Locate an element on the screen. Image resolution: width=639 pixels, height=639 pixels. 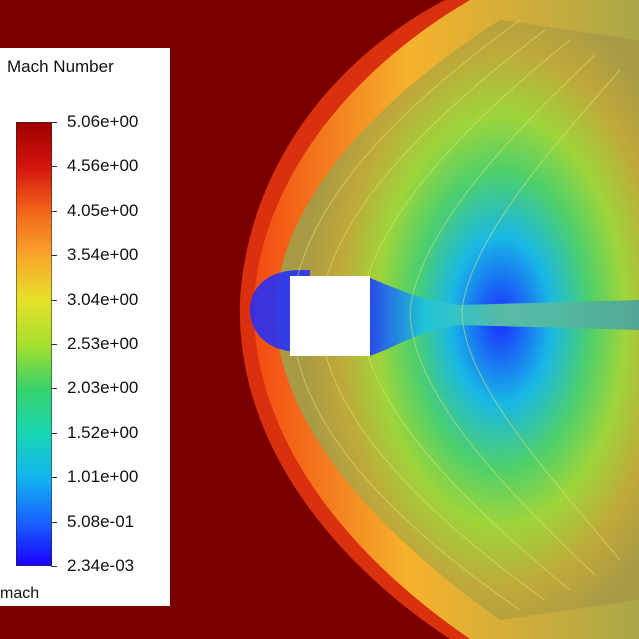
colorbar-tick-label: 1.01e+00 is located at coordinates (103, 477).